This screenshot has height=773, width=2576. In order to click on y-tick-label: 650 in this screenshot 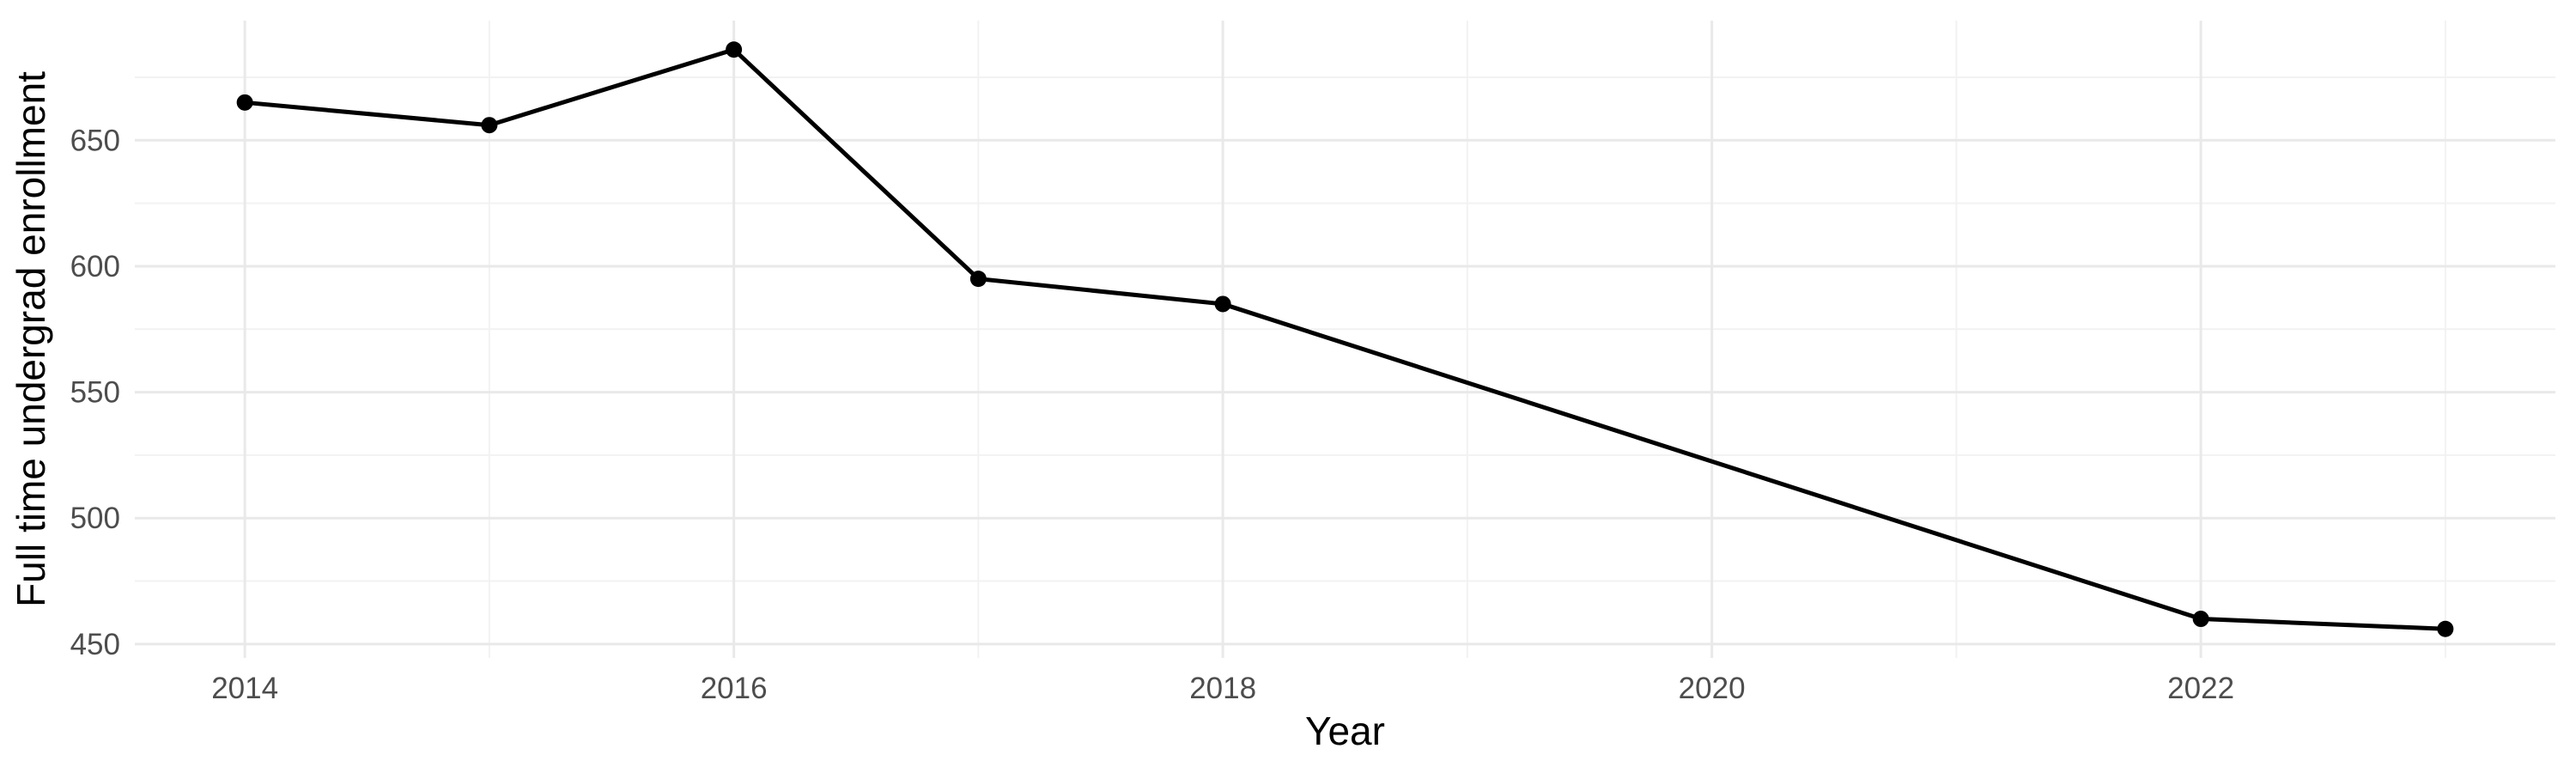, I will do `click(95, 140)`.